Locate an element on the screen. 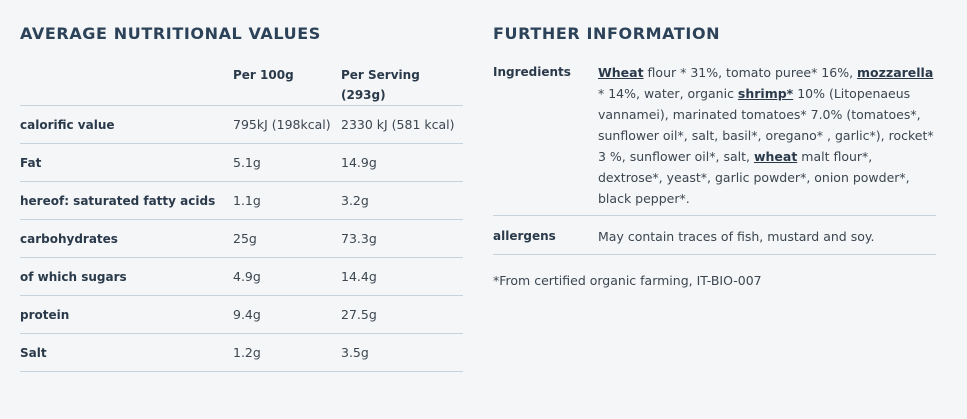  ingredient-highlight: Wheat is located at coordinates (621, 72).